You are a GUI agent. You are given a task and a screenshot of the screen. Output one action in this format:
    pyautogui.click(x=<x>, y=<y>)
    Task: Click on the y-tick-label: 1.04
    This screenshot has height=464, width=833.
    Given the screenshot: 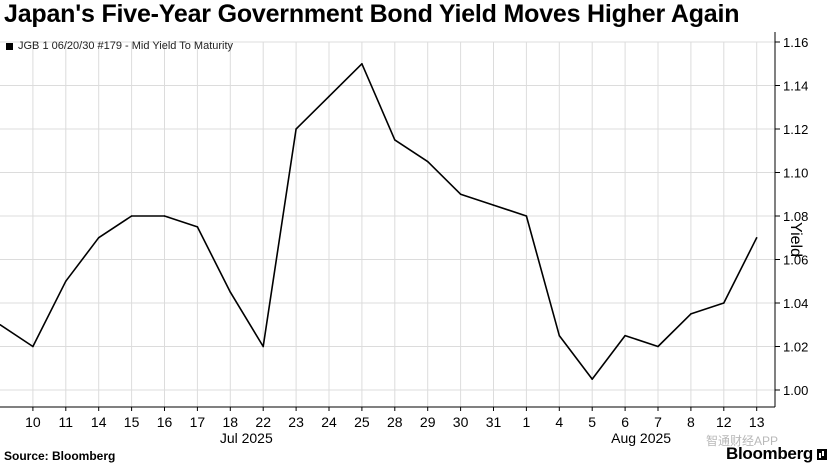 What is the action you would take?
    pyautogui.click(x=795, y=303)
    